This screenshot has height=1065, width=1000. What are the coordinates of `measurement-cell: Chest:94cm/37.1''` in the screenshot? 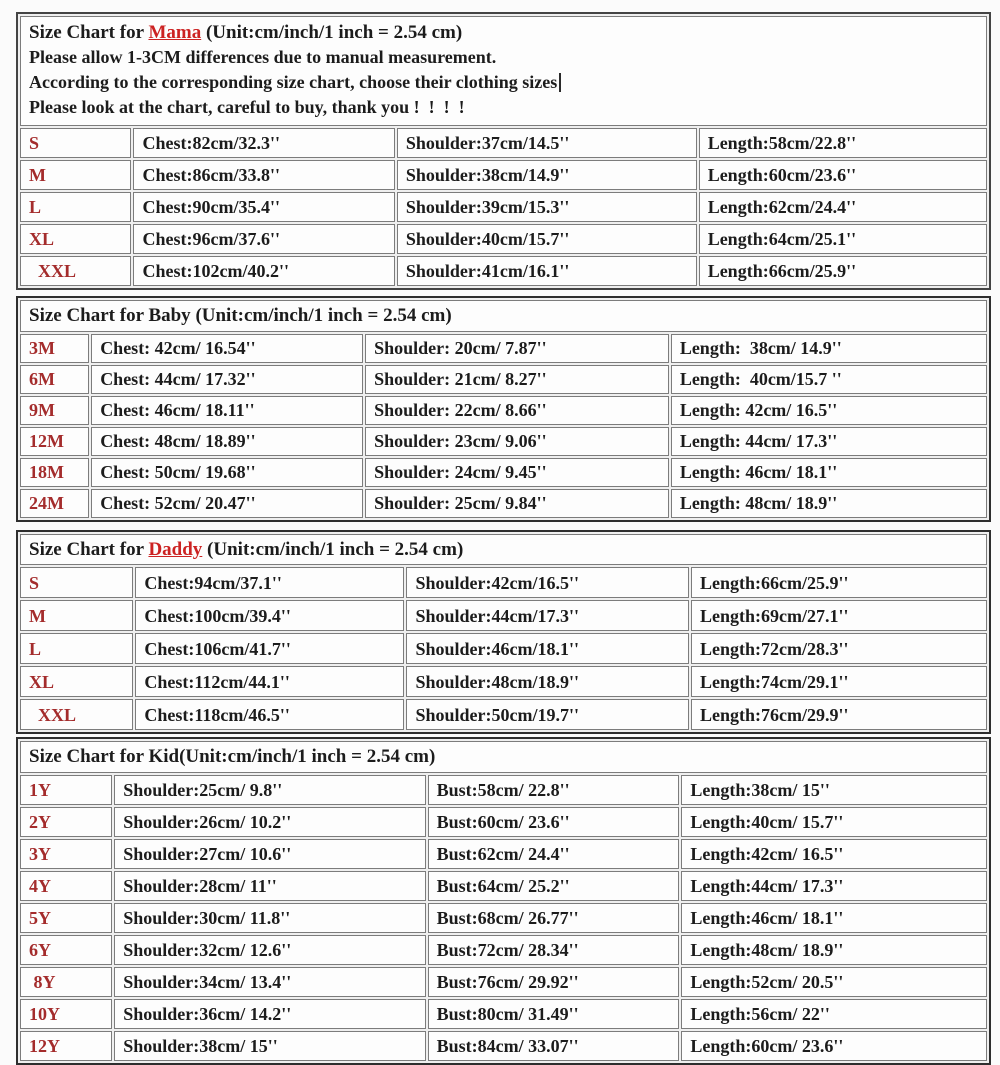 It's located at (270, 583).